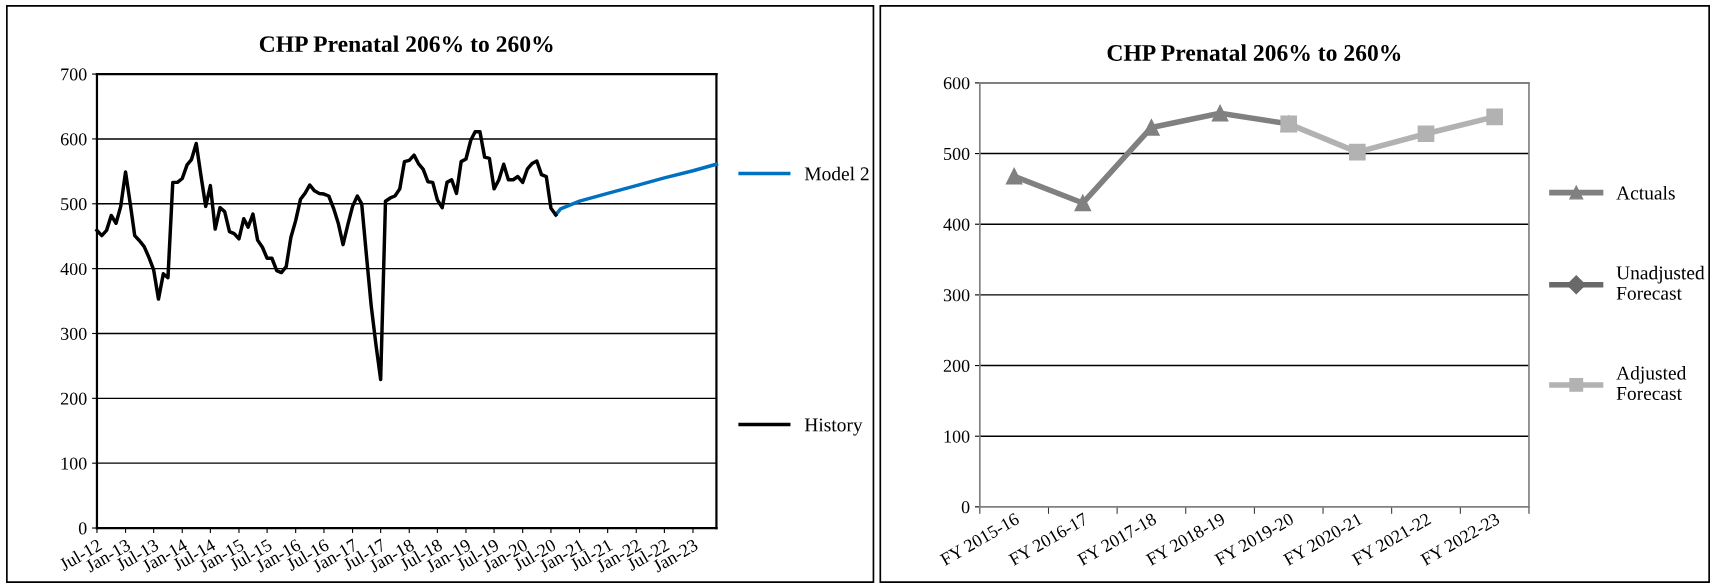 Image resolution: width=1716 pixels, height=588 pixels. I want to click on legend-label: Actuals, so click(1645, 192).